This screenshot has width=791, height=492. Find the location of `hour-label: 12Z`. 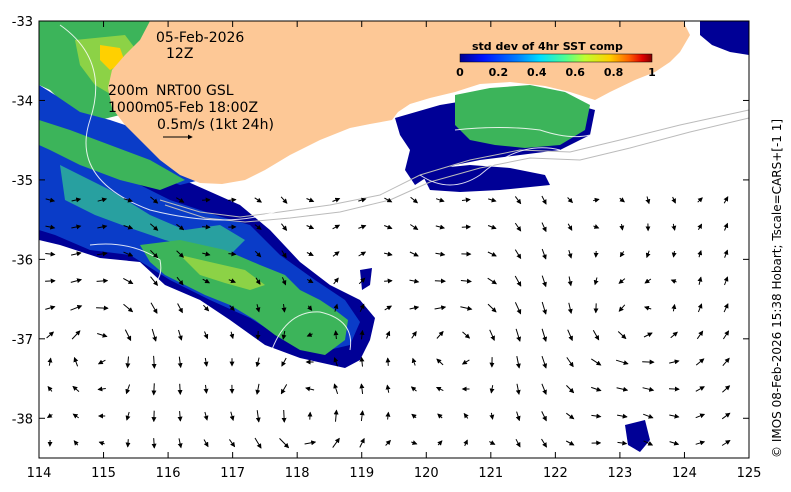

hour-label: 12Z is located at coordinates (179, 54).